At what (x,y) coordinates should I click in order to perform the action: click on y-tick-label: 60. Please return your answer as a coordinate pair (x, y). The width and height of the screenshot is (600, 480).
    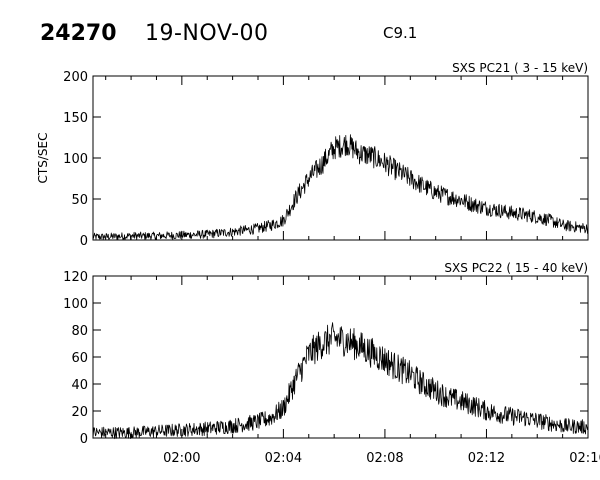
    Looking at the image, I should click on (79, 358).